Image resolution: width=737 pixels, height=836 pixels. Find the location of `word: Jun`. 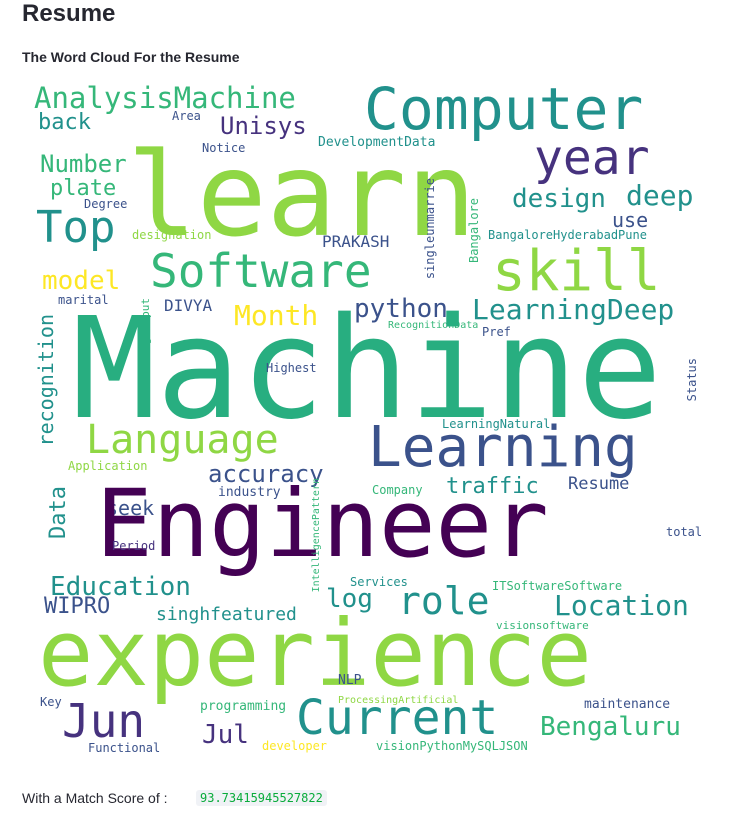

word: Jun is located at coordinates (104, 721).